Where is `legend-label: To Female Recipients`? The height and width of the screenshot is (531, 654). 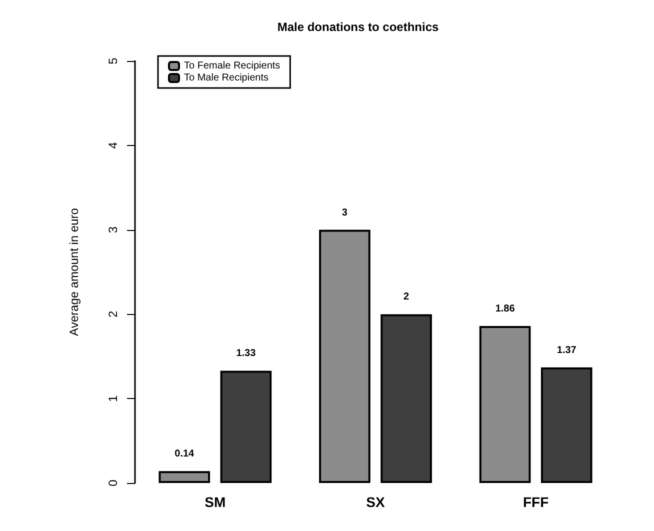
legend-label: To Female Recipients is located at coordinates (232, 66).